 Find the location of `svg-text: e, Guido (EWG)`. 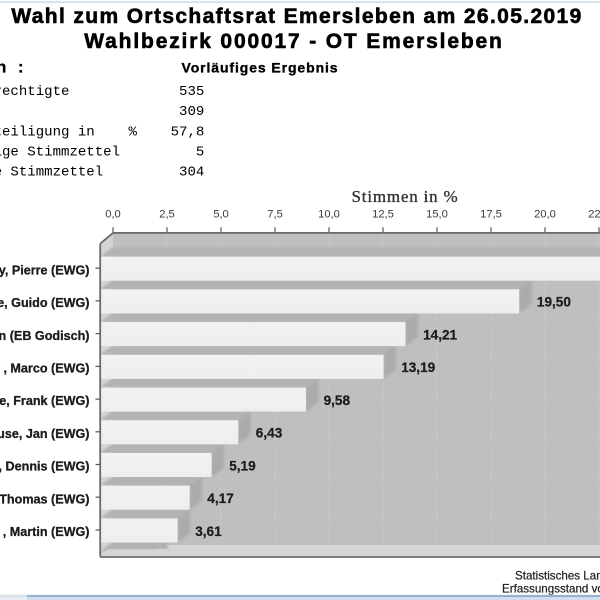

svg-text: e, Guido (EWG) is located at coordinates (45, 303).